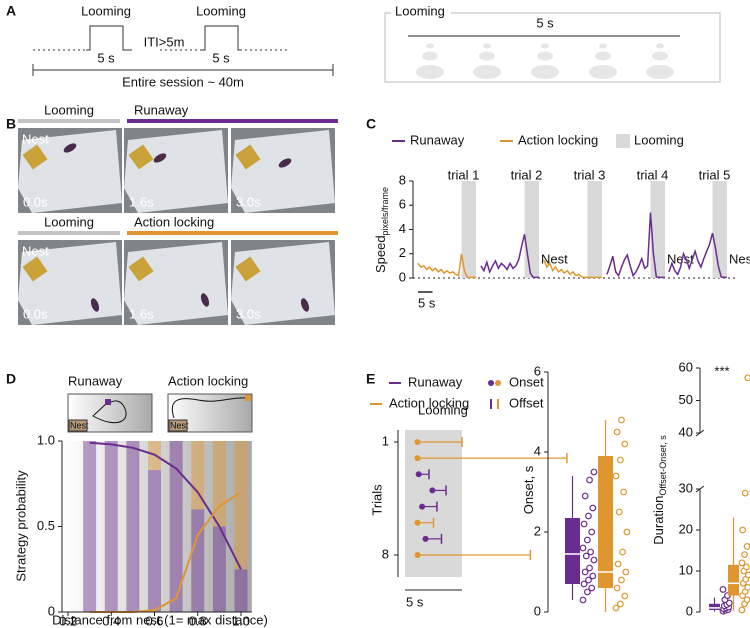 This screenshot has height=628, width=750. I want to click on inset-nest, so click(78, 425).